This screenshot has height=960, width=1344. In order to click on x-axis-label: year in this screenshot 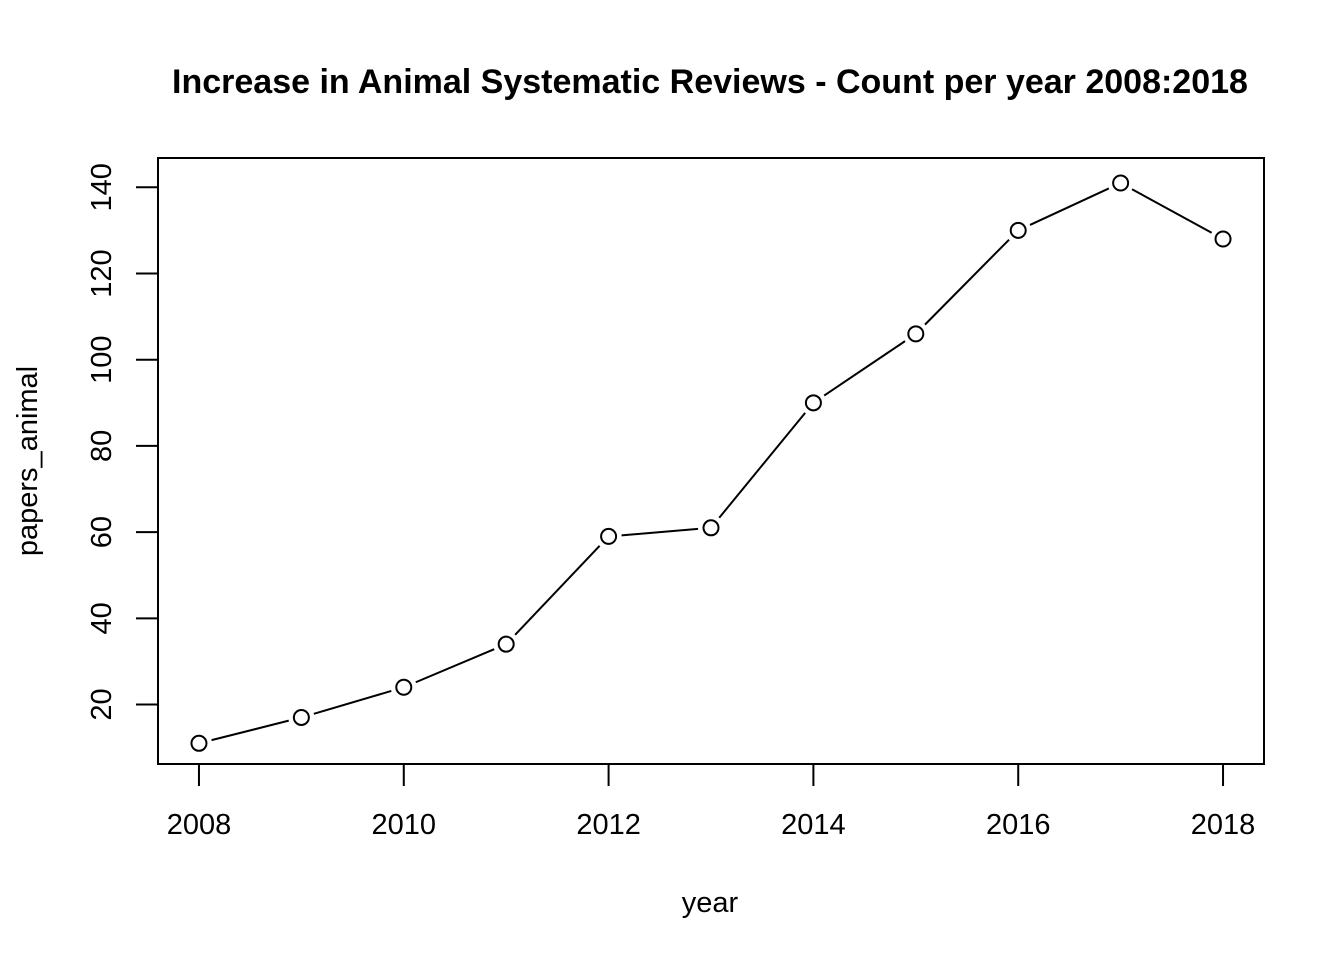, I will do `click(710, 903)`.